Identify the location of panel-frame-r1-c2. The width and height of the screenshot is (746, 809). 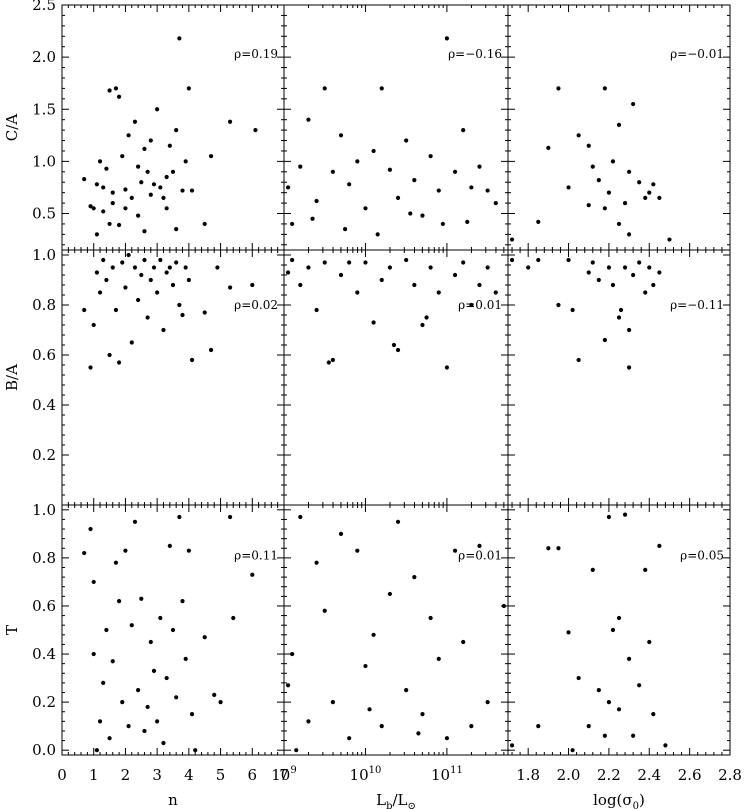
(619, 377).